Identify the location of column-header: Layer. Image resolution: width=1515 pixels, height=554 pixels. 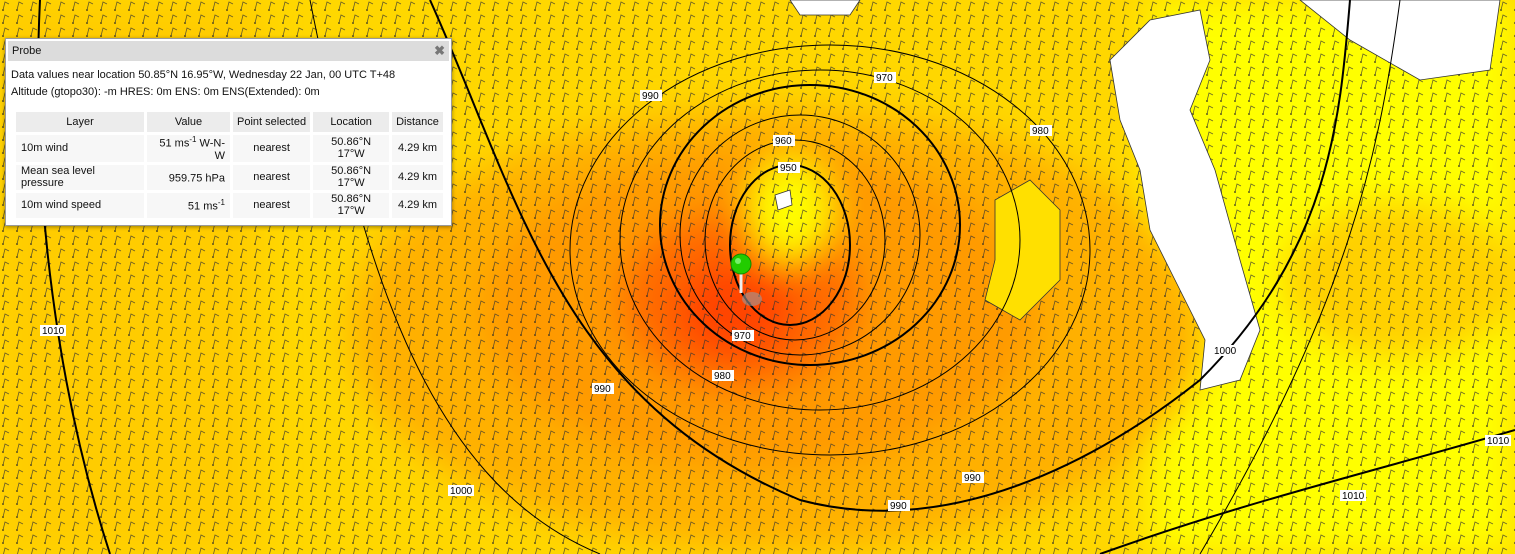
(80, 122).